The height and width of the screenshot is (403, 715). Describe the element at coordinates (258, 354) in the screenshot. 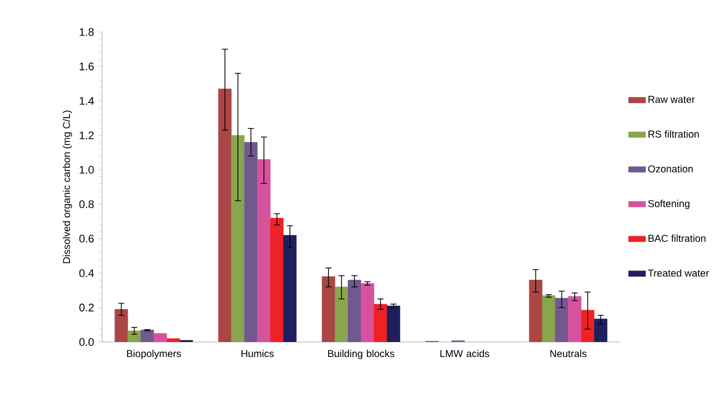

I see `x-tick-label: Humics` at that location.